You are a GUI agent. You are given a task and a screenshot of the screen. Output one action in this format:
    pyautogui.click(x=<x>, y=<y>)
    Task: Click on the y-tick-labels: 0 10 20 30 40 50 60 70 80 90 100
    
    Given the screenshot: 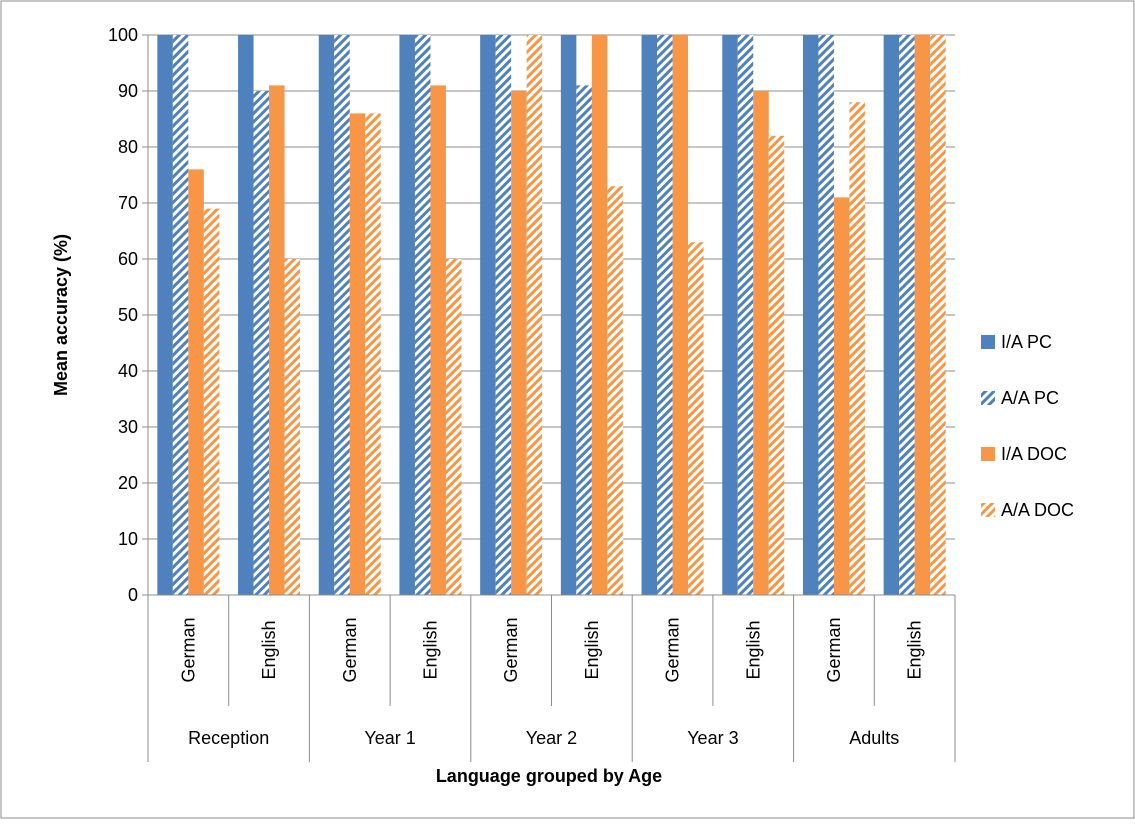 What is the action you would take?
    pyautogui.click(x=123, y=315)
    